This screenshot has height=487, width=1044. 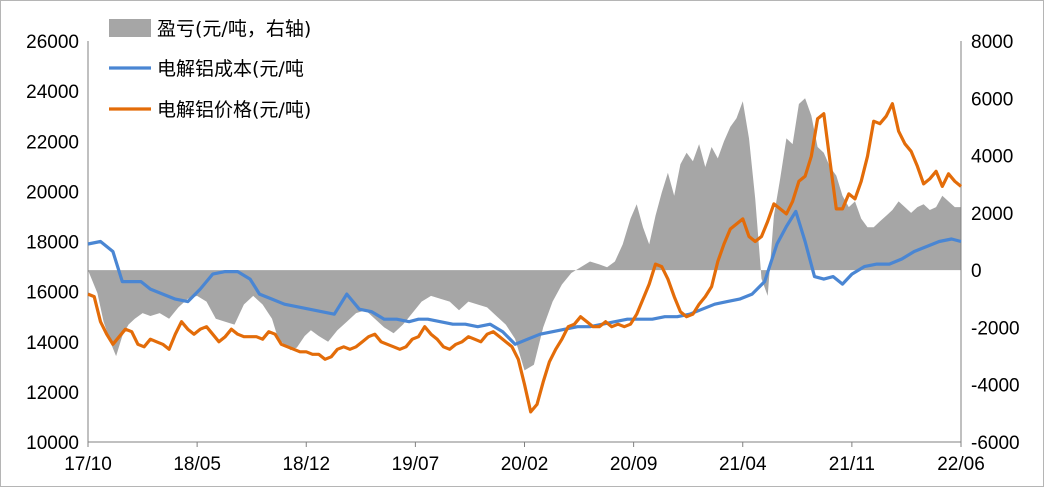 What do you see at coordinates (306, 464) in the screenshot?
I see `x-tick-label: 18/12` at bounding box center [306, 464].